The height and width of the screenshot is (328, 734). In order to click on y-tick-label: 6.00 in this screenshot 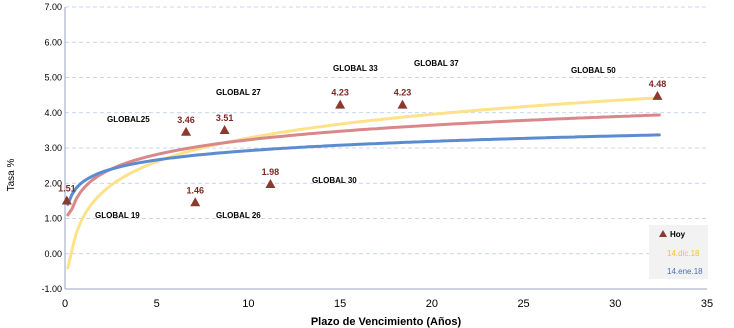, I will do `click(53, 42)`.